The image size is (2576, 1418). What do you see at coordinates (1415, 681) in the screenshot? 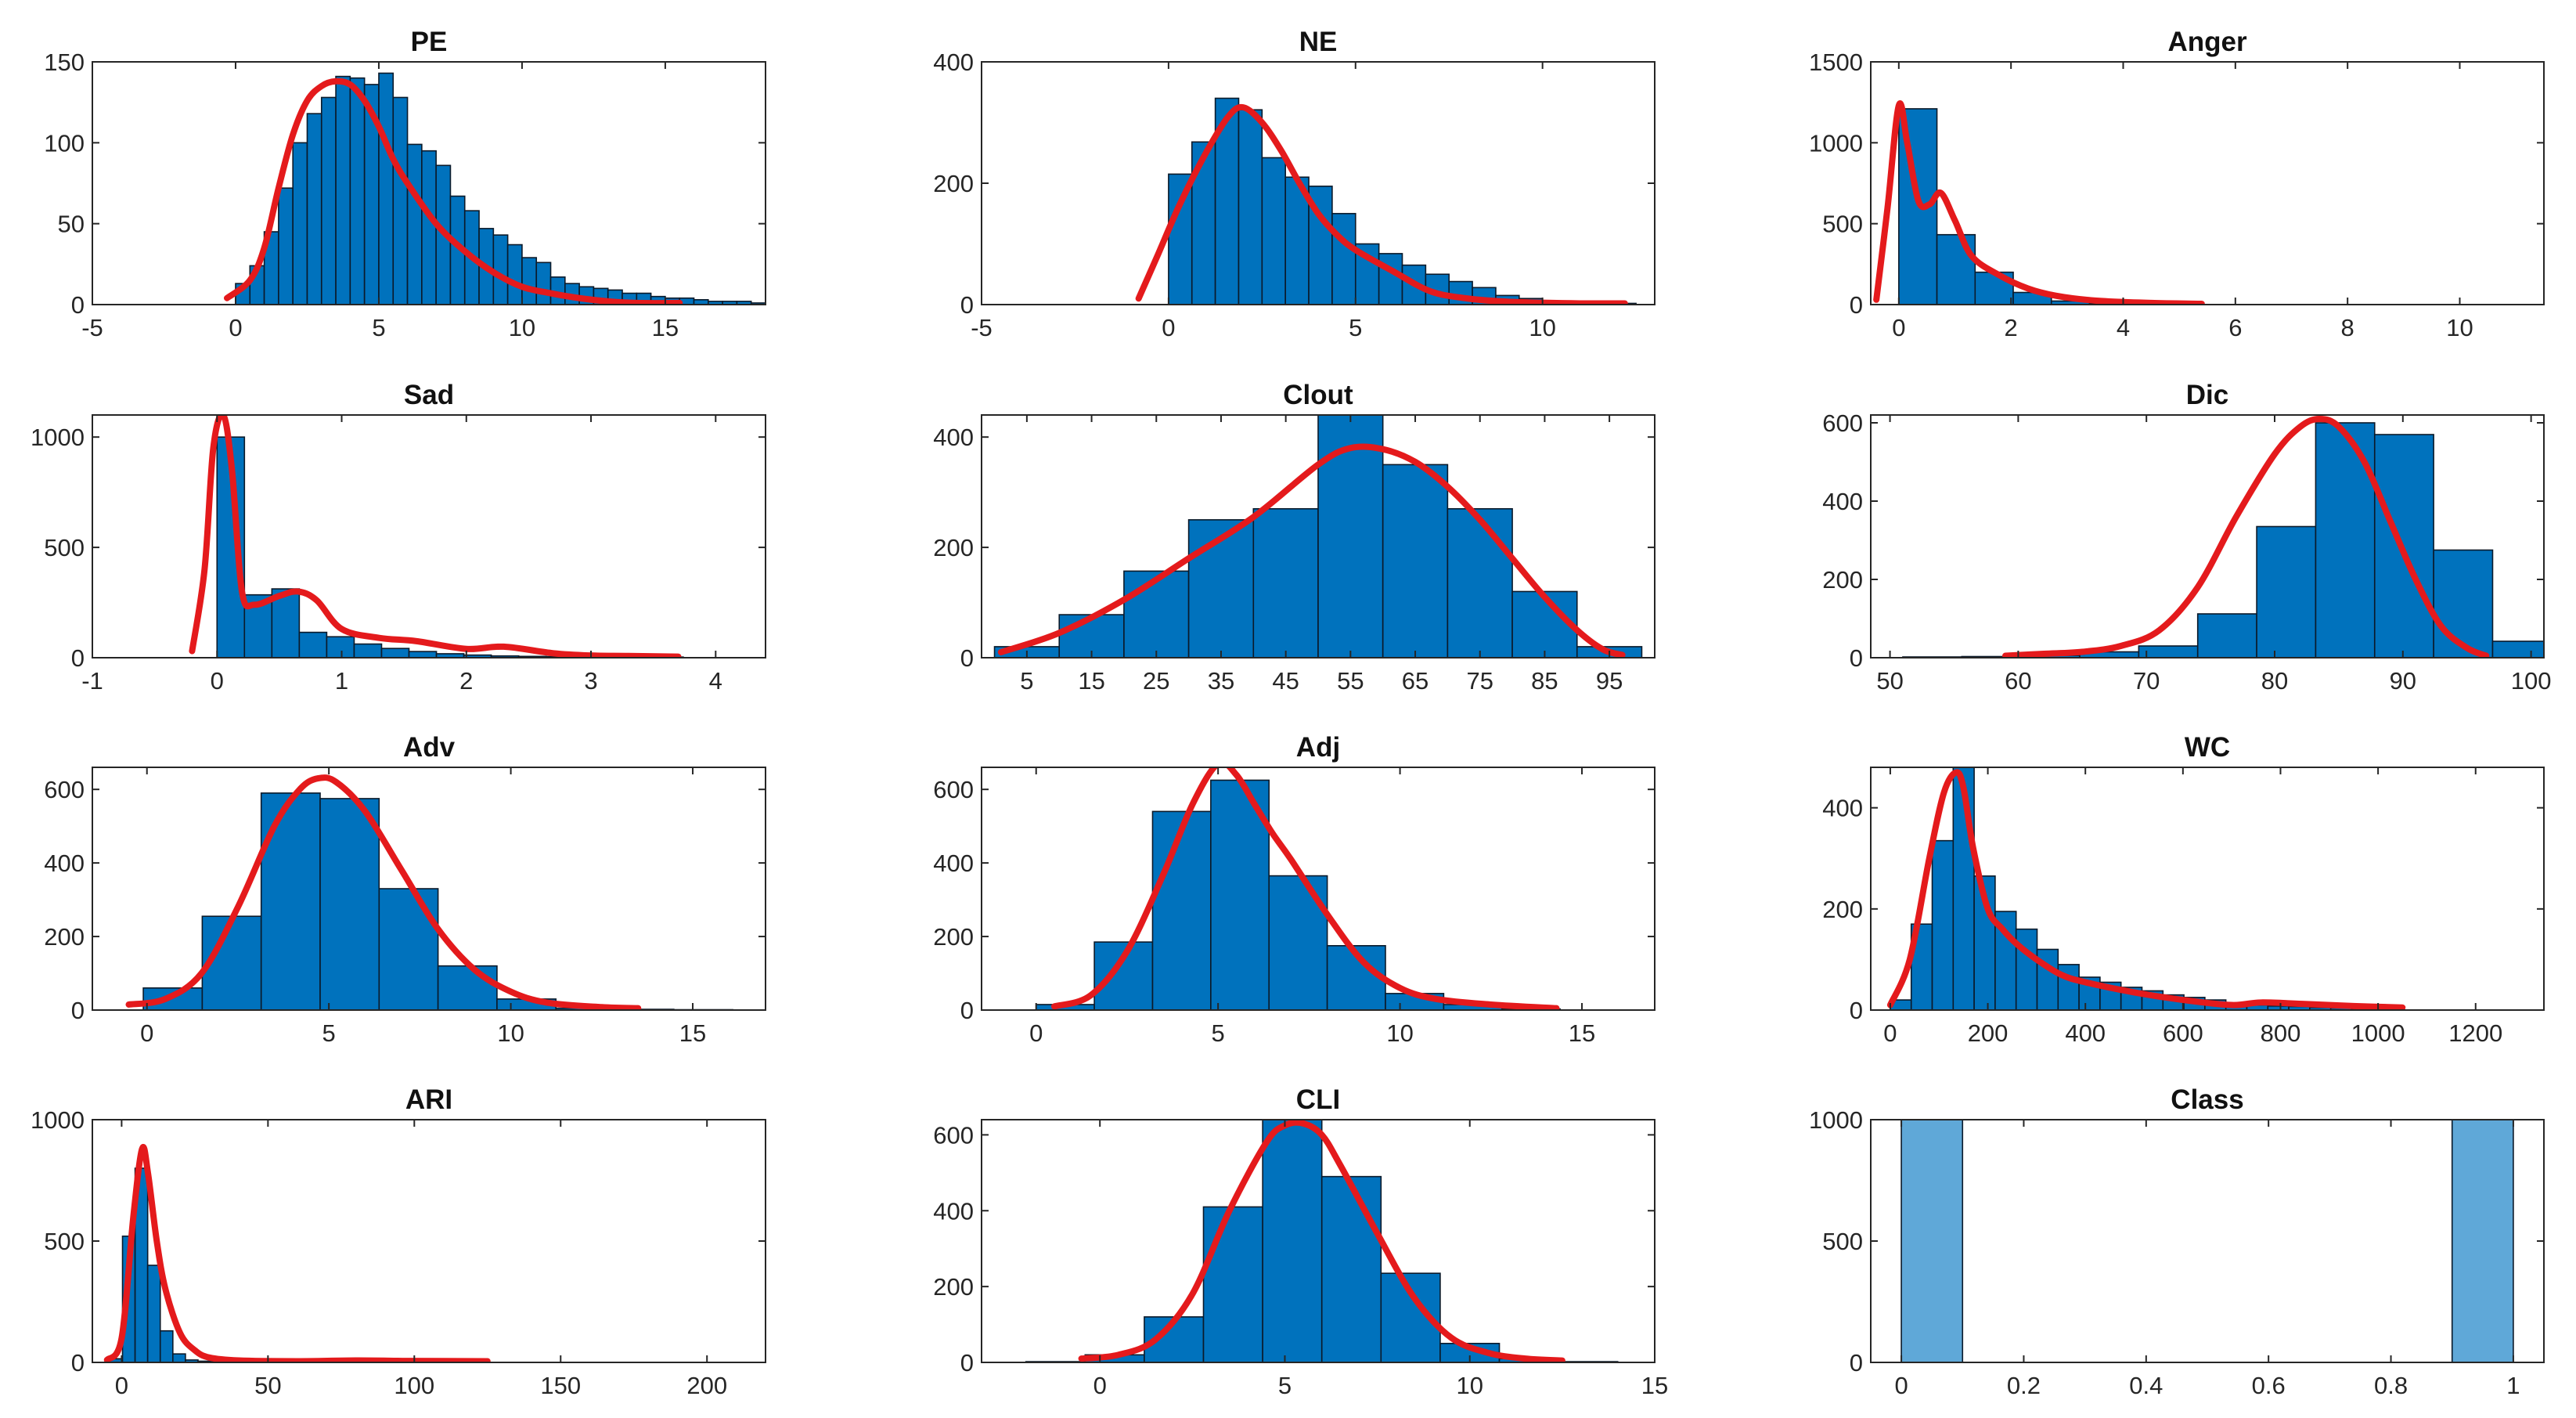
I see `x-tick-label: 65` at bounding box center [1415, 681].